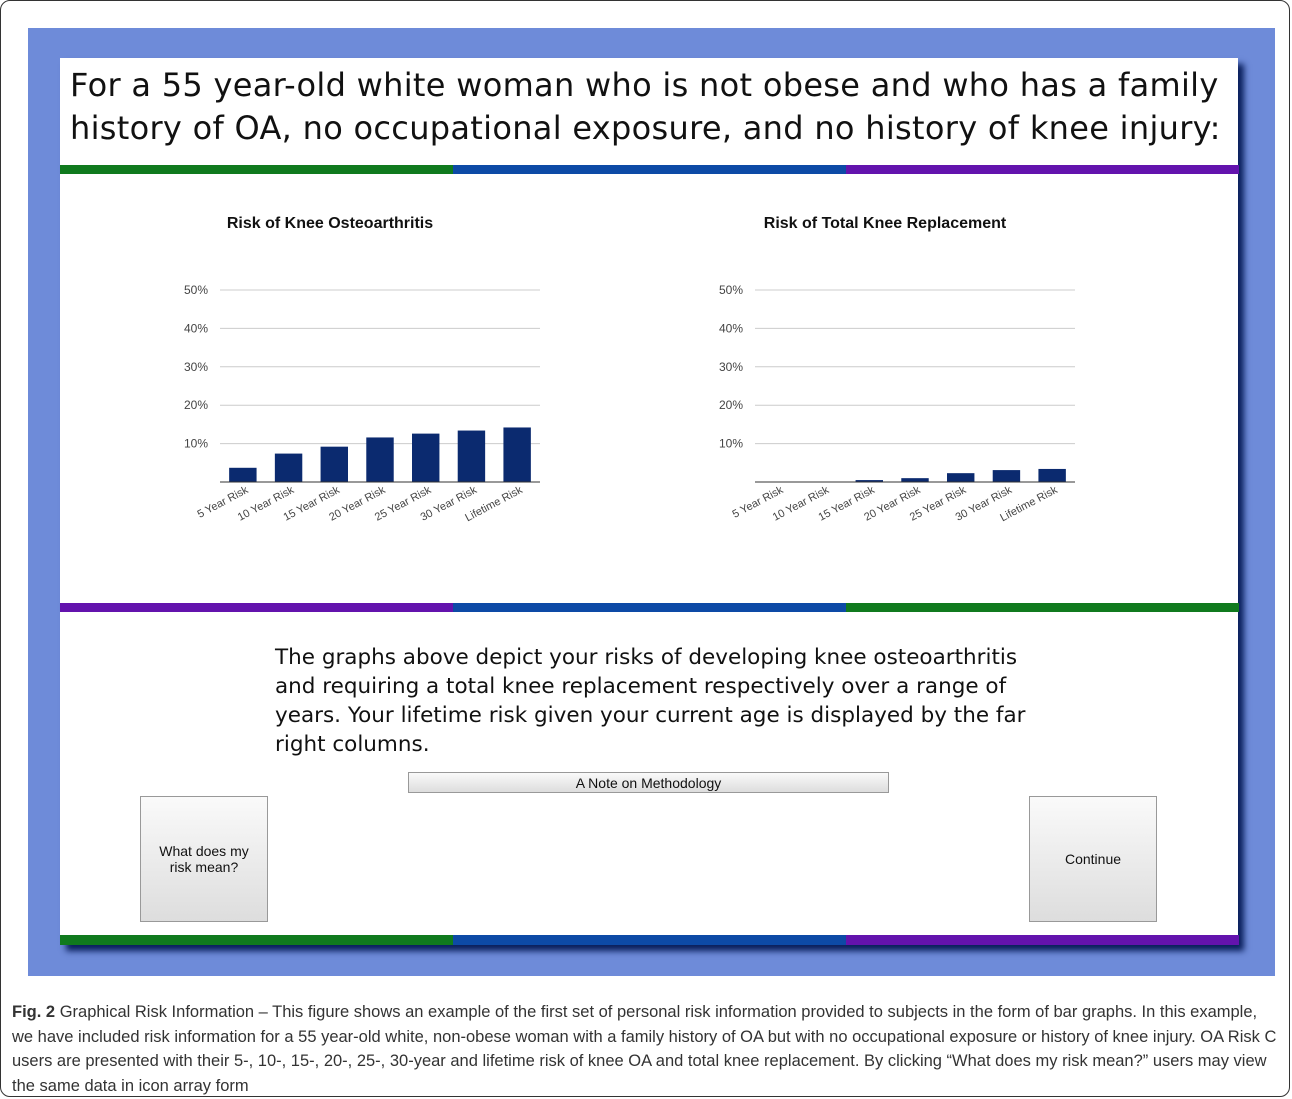  What do you see at coordinates (204, 859) in the screenshot?
I see `risk-meaning-button: What does my risk mean?` at bounding box center [204, 859].